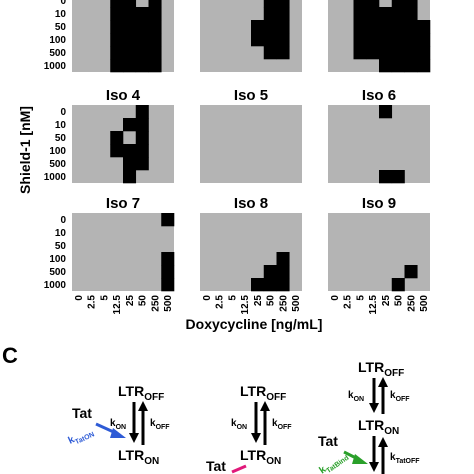  Describe the element at coordinates (10, 355) in the screenshot. I see `panel-label-c: C` at that location.